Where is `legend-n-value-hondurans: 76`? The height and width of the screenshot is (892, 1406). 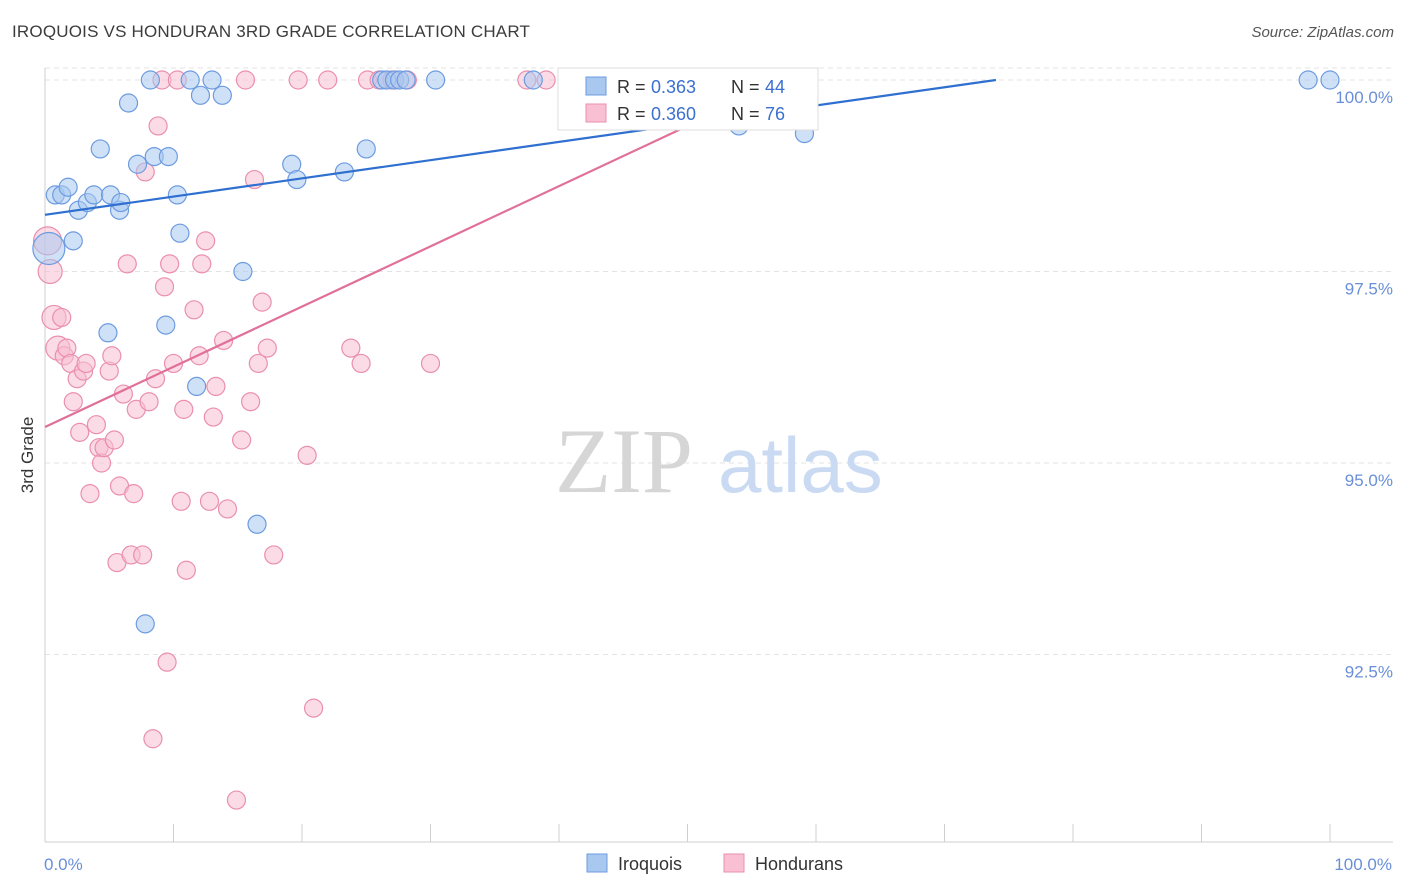
legend-n-value-hondurans: 76 is located at coordinates (775, 114).